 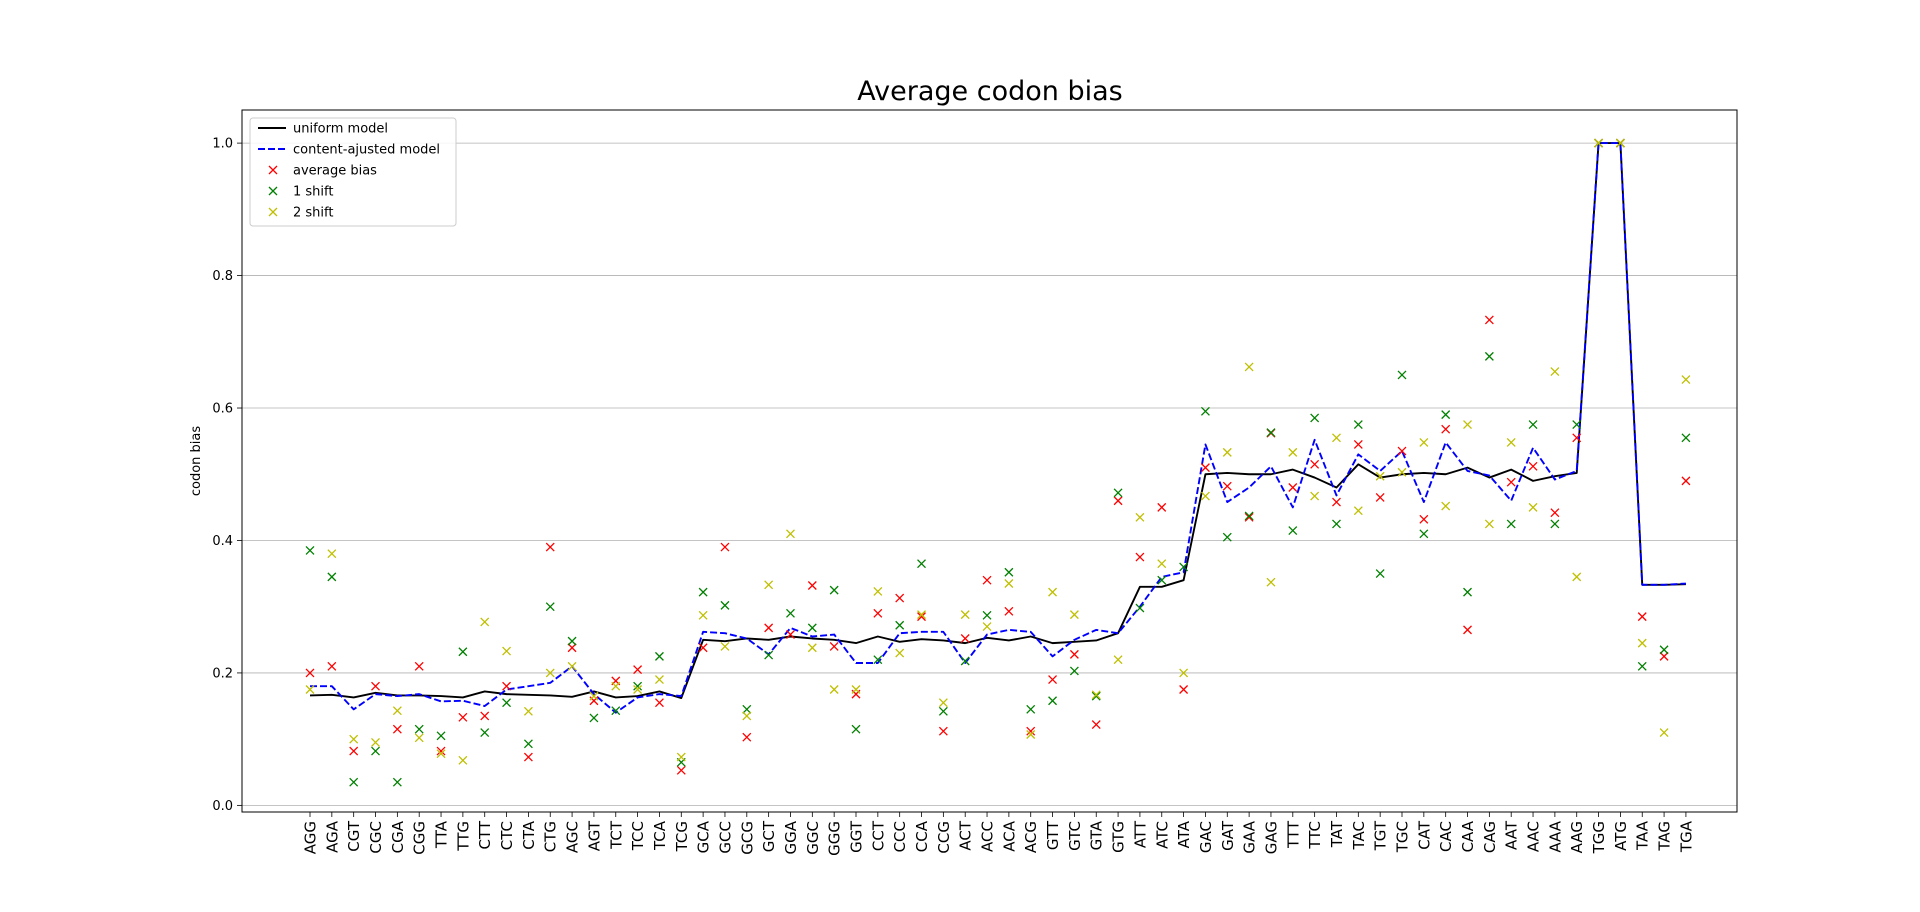 I want to click on x-tick-label: AAG, so click(x=1577, y=837).